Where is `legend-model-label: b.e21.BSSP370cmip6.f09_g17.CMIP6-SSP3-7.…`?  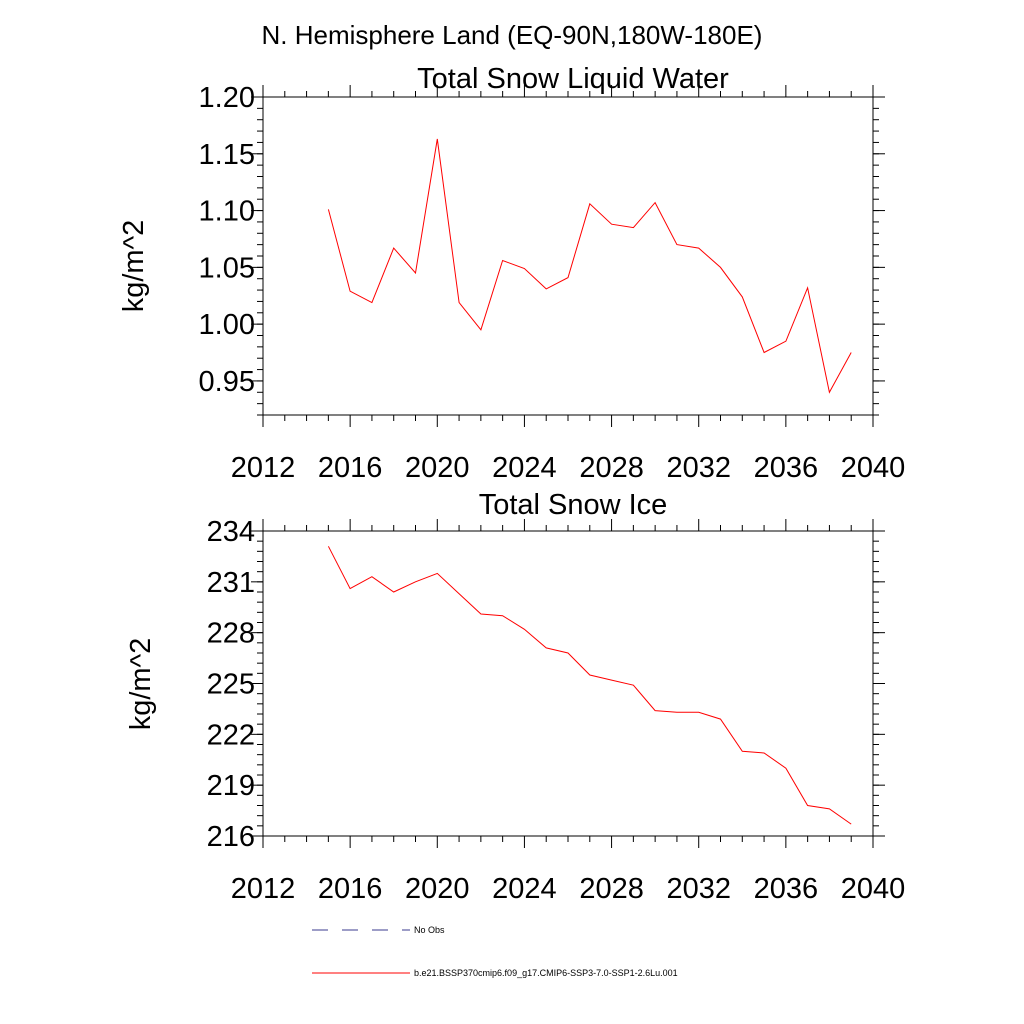
legend-model-label: b.e21.BSSP370cmip6.f09_g17.CMIP6-SSP3-7.… is located at coordinates (546, 973).